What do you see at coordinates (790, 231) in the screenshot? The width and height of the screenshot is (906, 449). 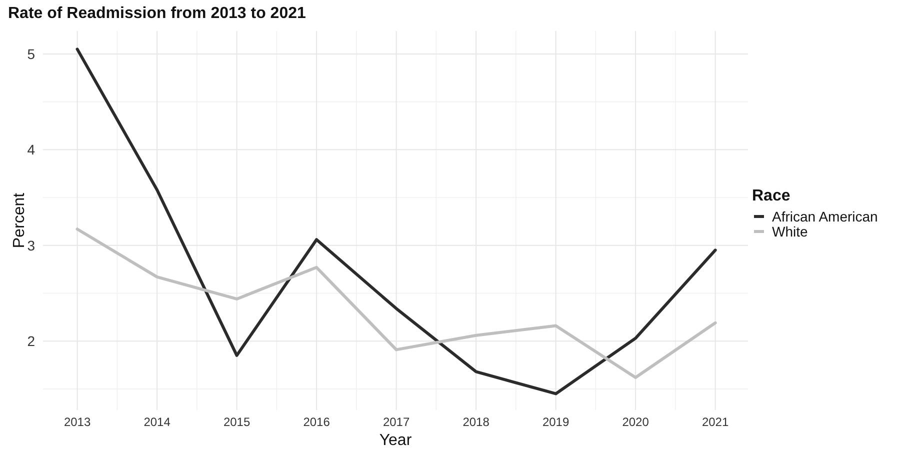 I see `legend-label: White` at bounding box center [790, 231].